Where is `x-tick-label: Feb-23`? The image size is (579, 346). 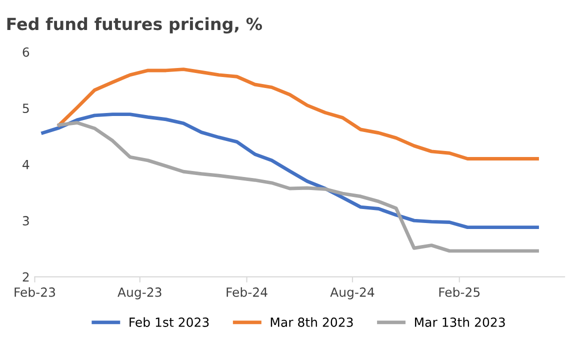 x-tick-label: Feb-23 is located at coordinates (35, 292).